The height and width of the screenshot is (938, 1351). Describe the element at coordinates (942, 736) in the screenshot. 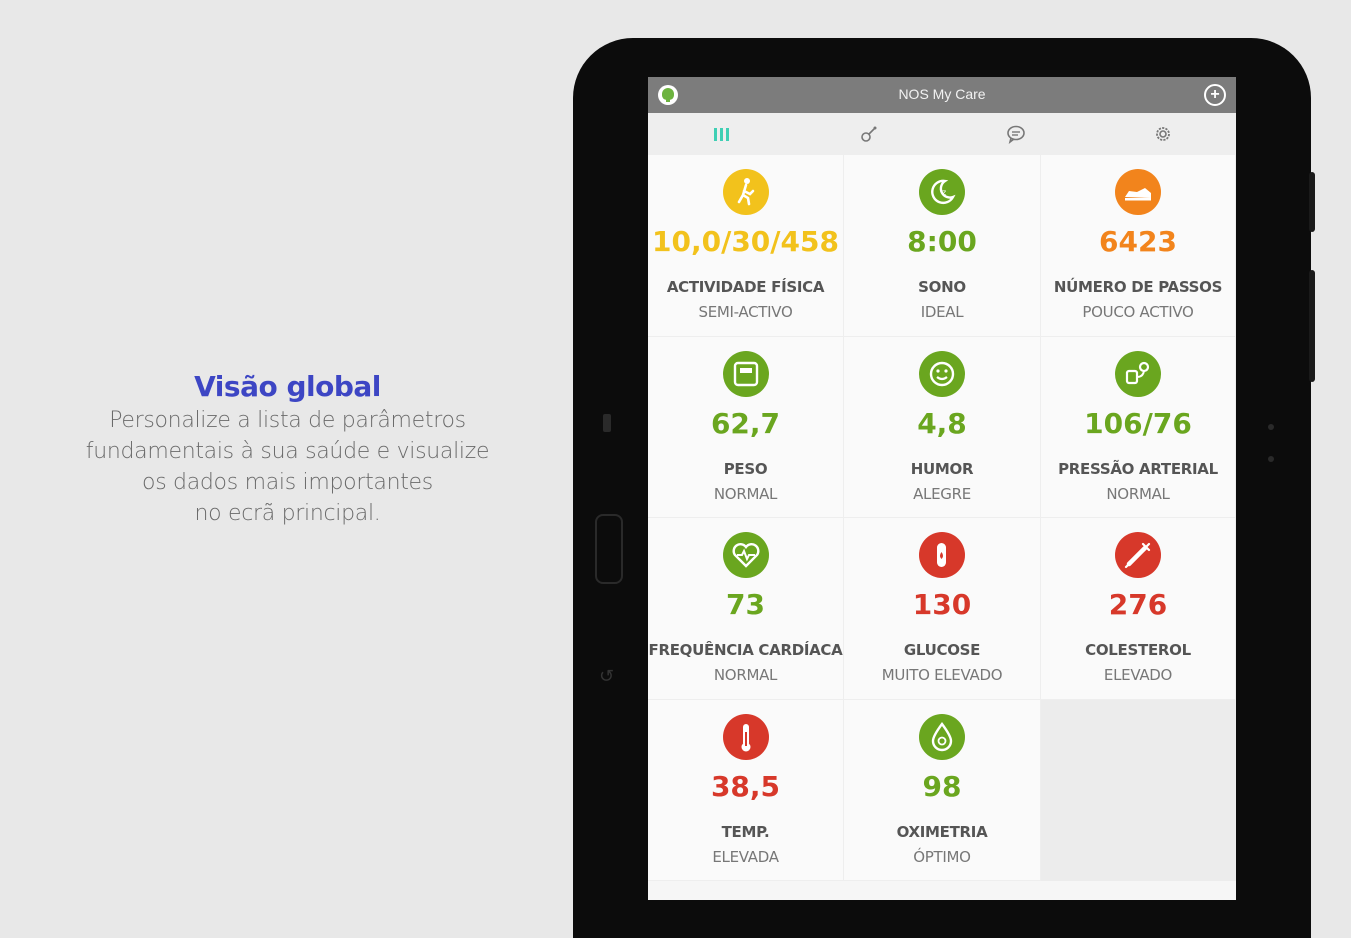

I see `oxygen-drop-icon` at that location.